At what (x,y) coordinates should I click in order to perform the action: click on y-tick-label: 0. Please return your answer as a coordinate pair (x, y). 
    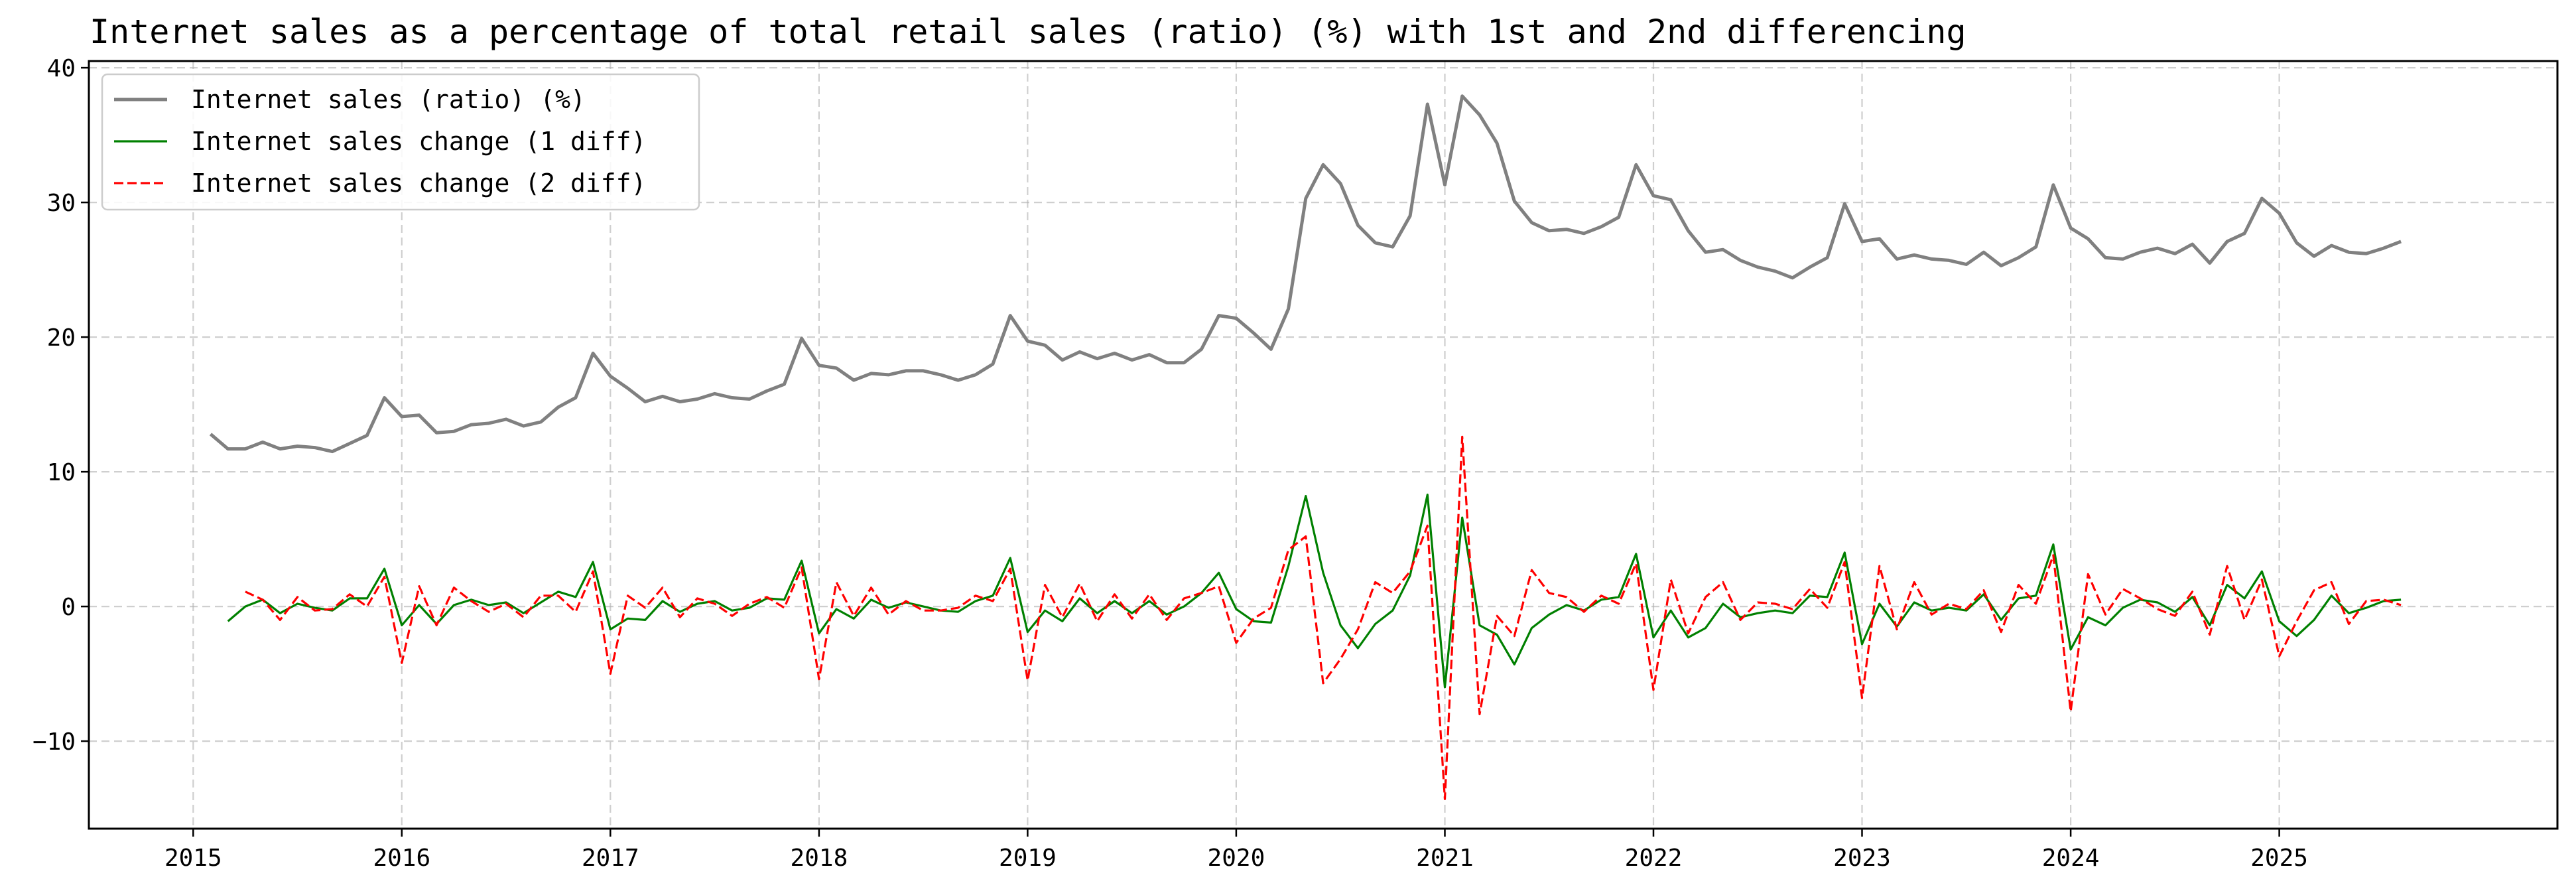
    Looking at the image, I should click on (69, 607).